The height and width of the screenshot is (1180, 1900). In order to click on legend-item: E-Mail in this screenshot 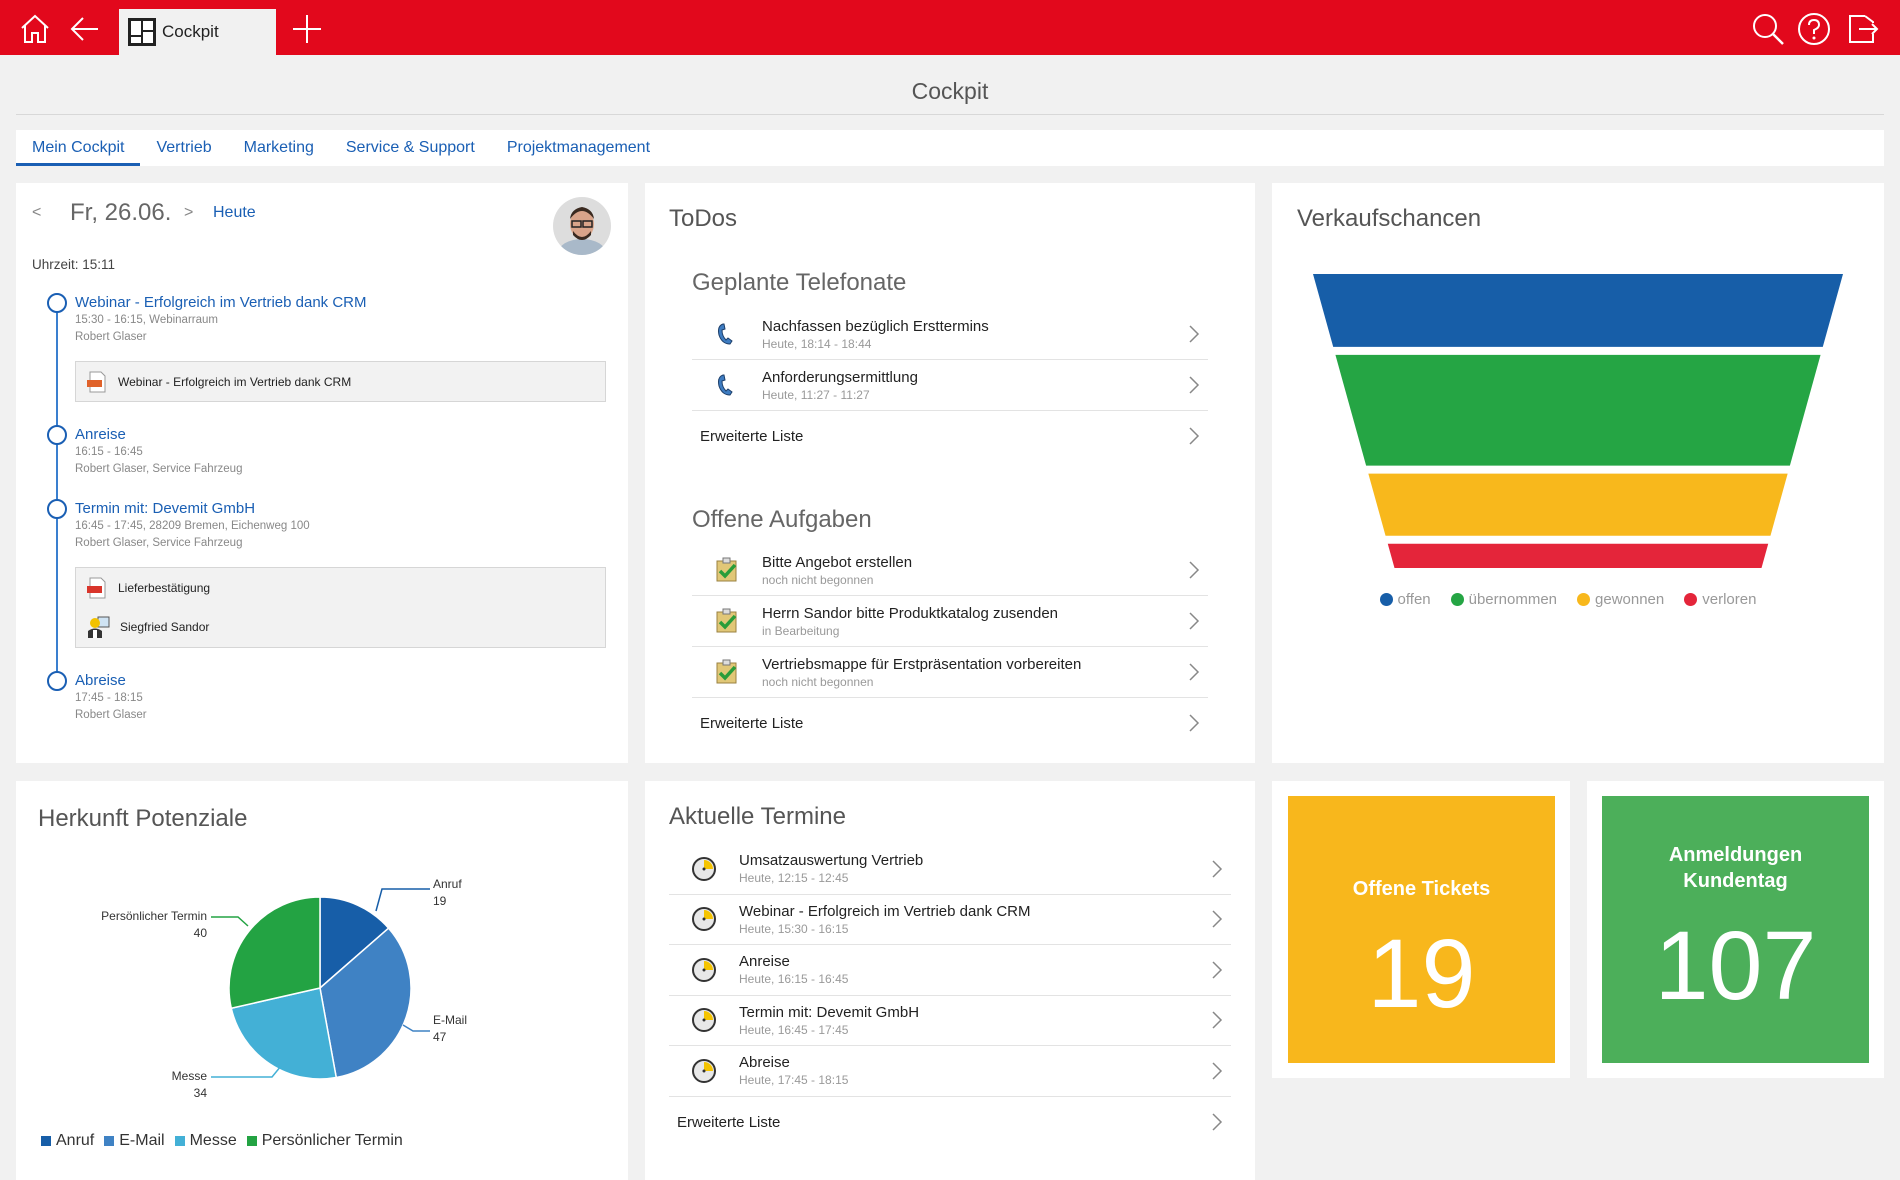, I will do `click(134, 1141)`.